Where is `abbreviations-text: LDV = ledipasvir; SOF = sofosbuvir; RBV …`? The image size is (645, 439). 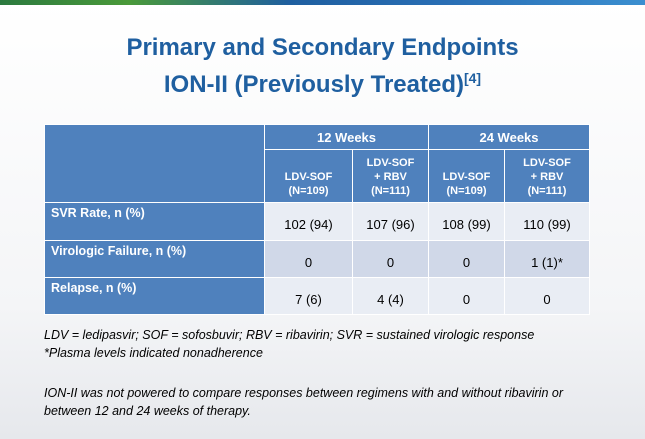 abbreviations-text: LDV = ledipasvir; SOF = sofosbuvir; RBV … is located at coordinates (289, 335).